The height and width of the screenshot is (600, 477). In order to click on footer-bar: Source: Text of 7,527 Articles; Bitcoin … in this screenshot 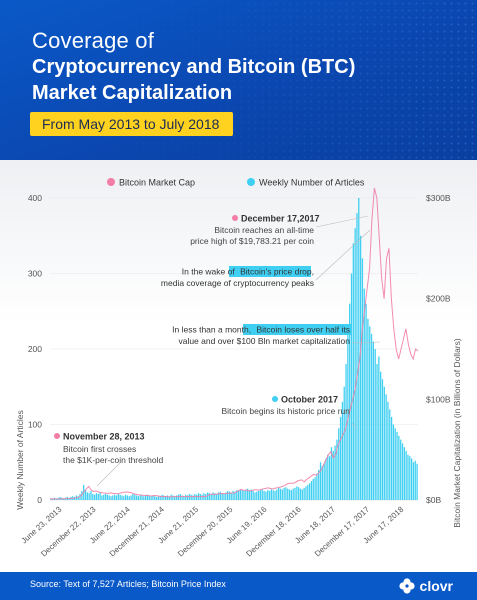, I will do `click(238, 586)`.